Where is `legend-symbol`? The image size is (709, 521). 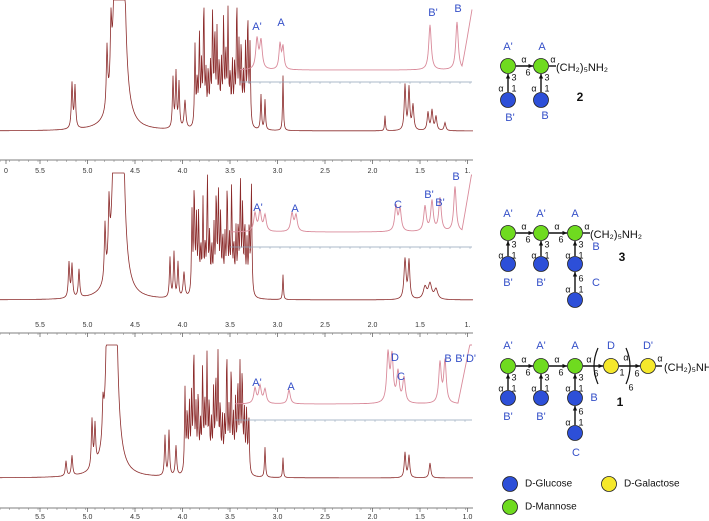
legend-symbol is located at coordinates (510, 484).